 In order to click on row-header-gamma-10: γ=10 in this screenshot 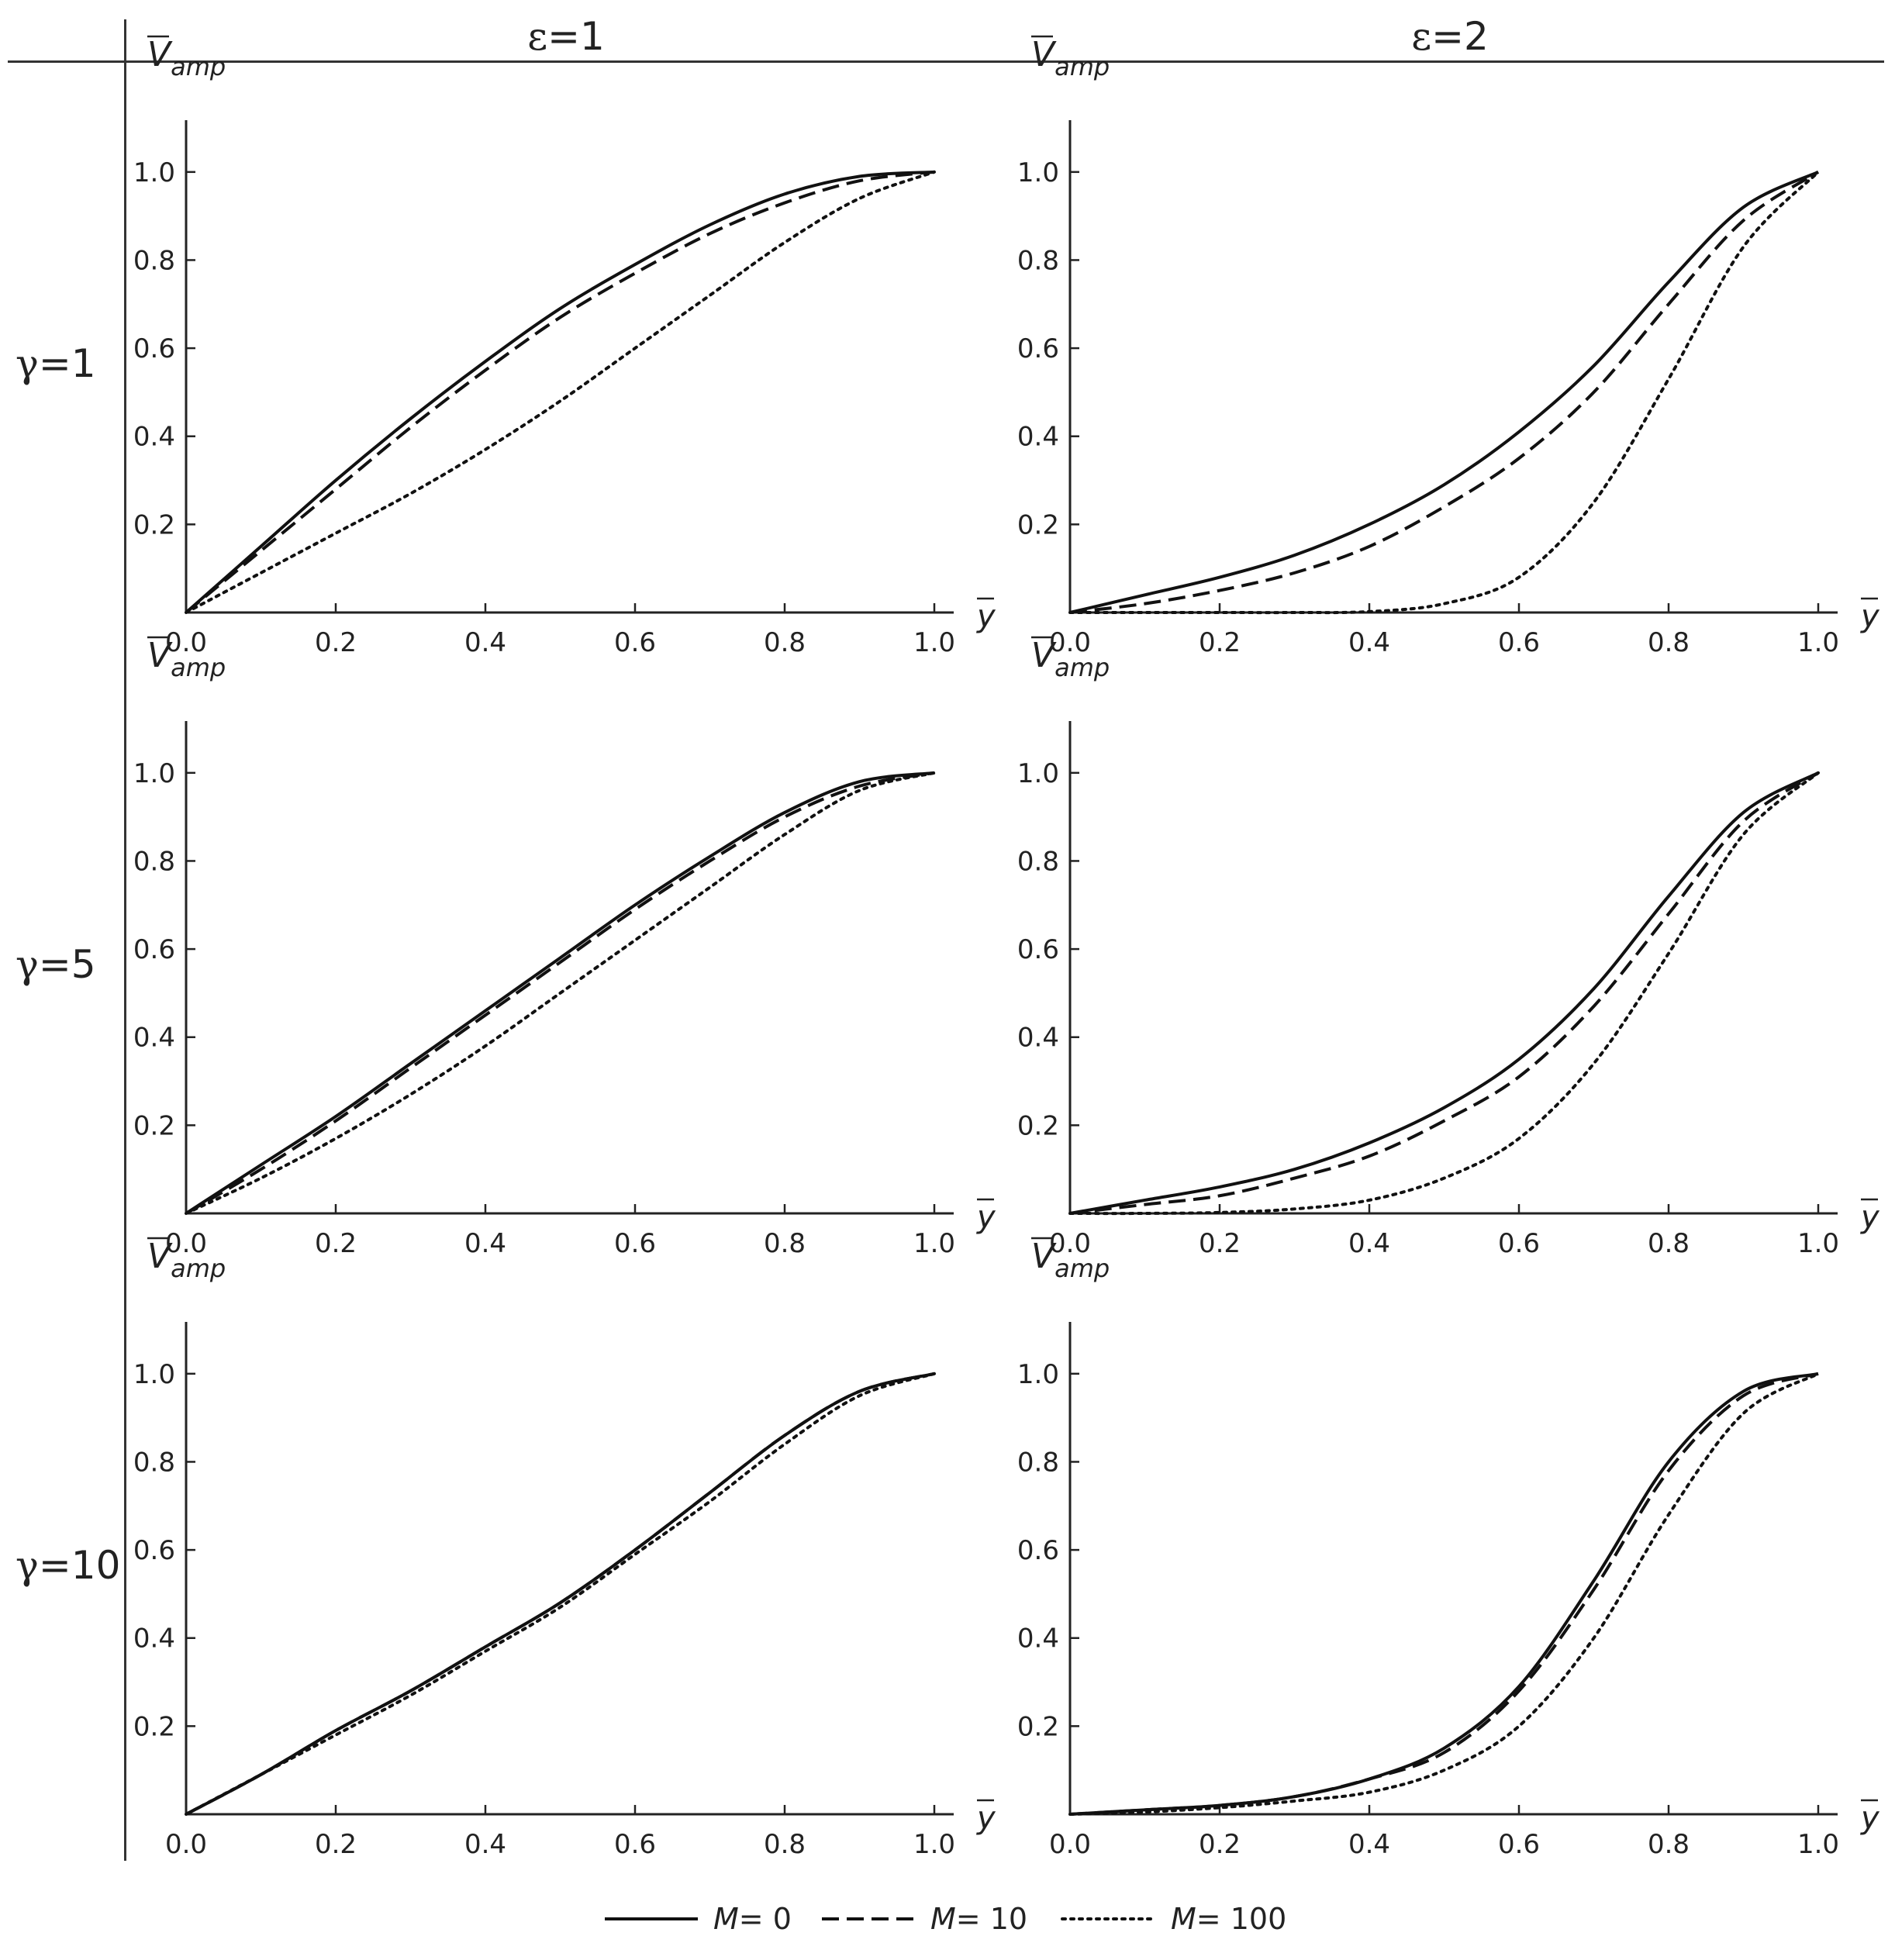, I will do `click(68, 1565)`.